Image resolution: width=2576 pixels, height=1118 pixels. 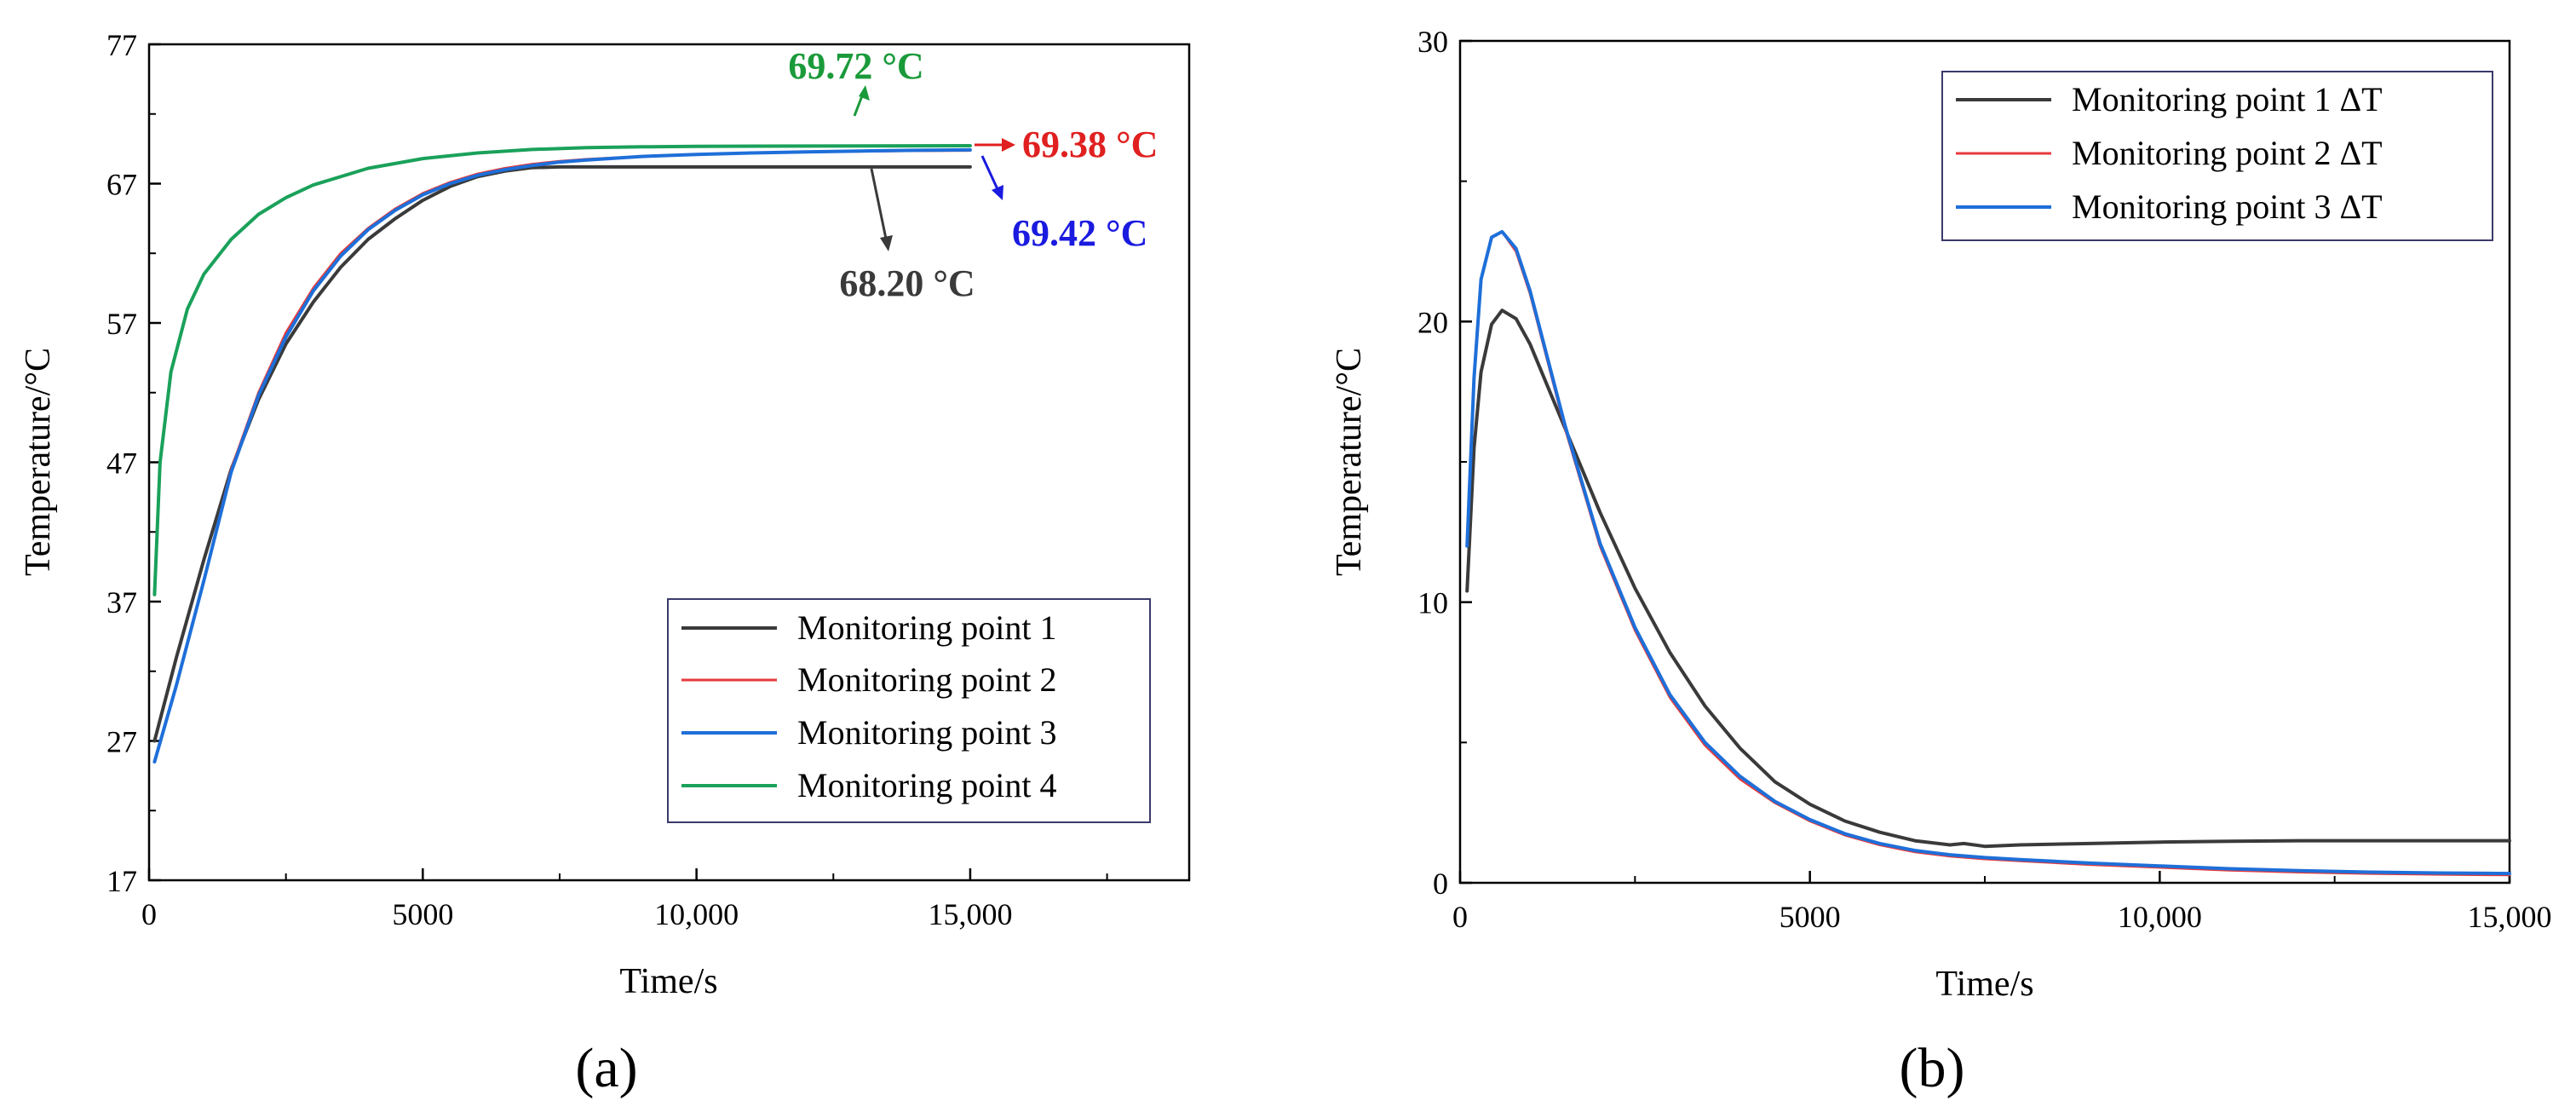 I want to click on y-tick-label-a-0: 17, so click(x=122, y=881).